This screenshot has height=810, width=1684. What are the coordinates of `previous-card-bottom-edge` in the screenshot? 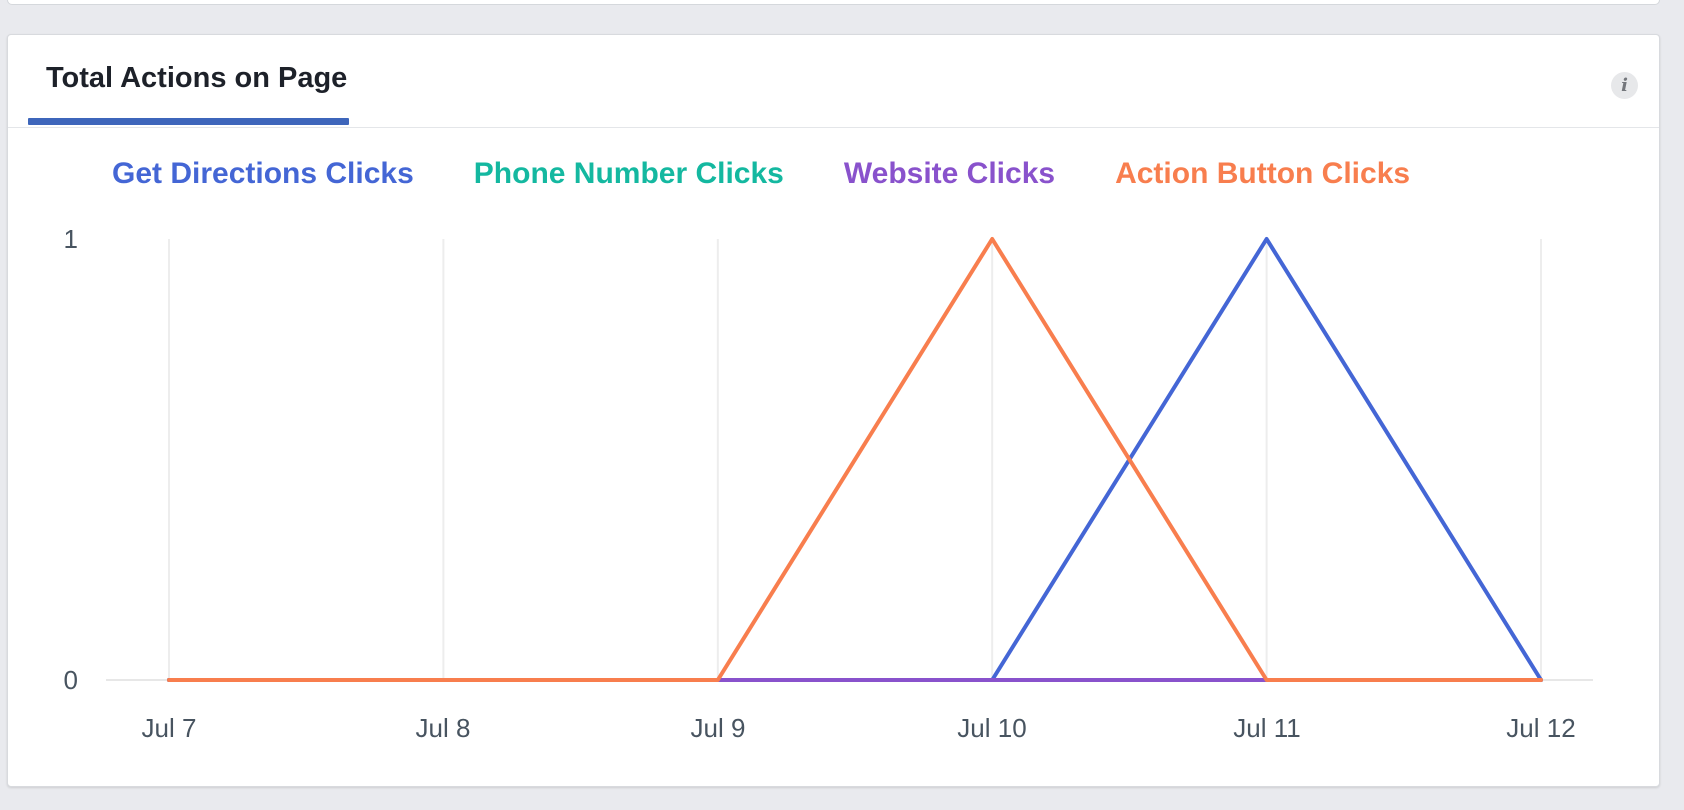 It's located at (833, 2).